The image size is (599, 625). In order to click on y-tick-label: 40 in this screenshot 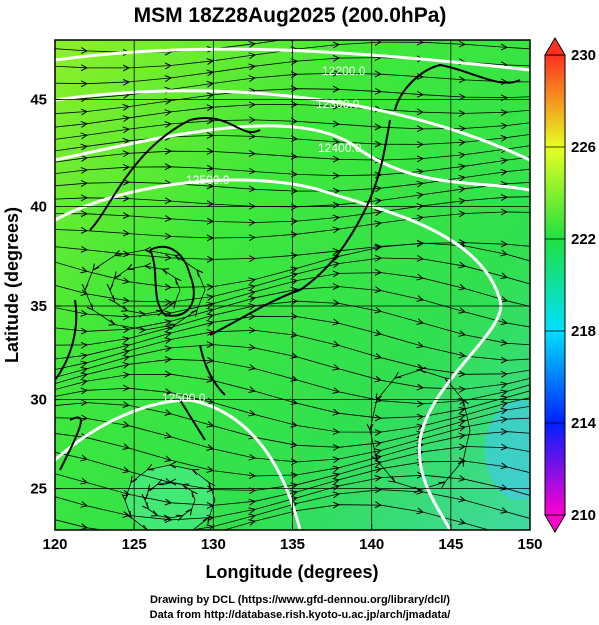, I will do `click(38, 206)`.